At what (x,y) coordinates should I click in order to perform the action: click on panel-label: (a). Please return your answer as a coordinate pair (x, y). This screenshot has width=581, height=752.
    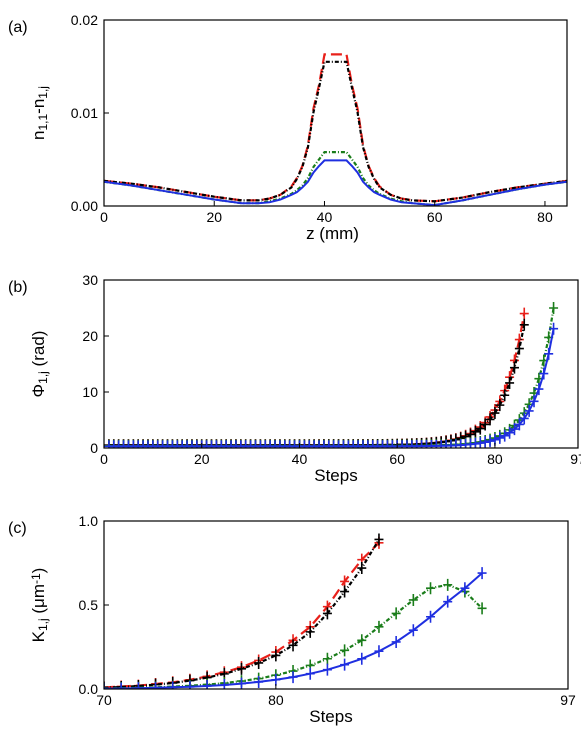
    Looking at the image, I should click on (18, 27).